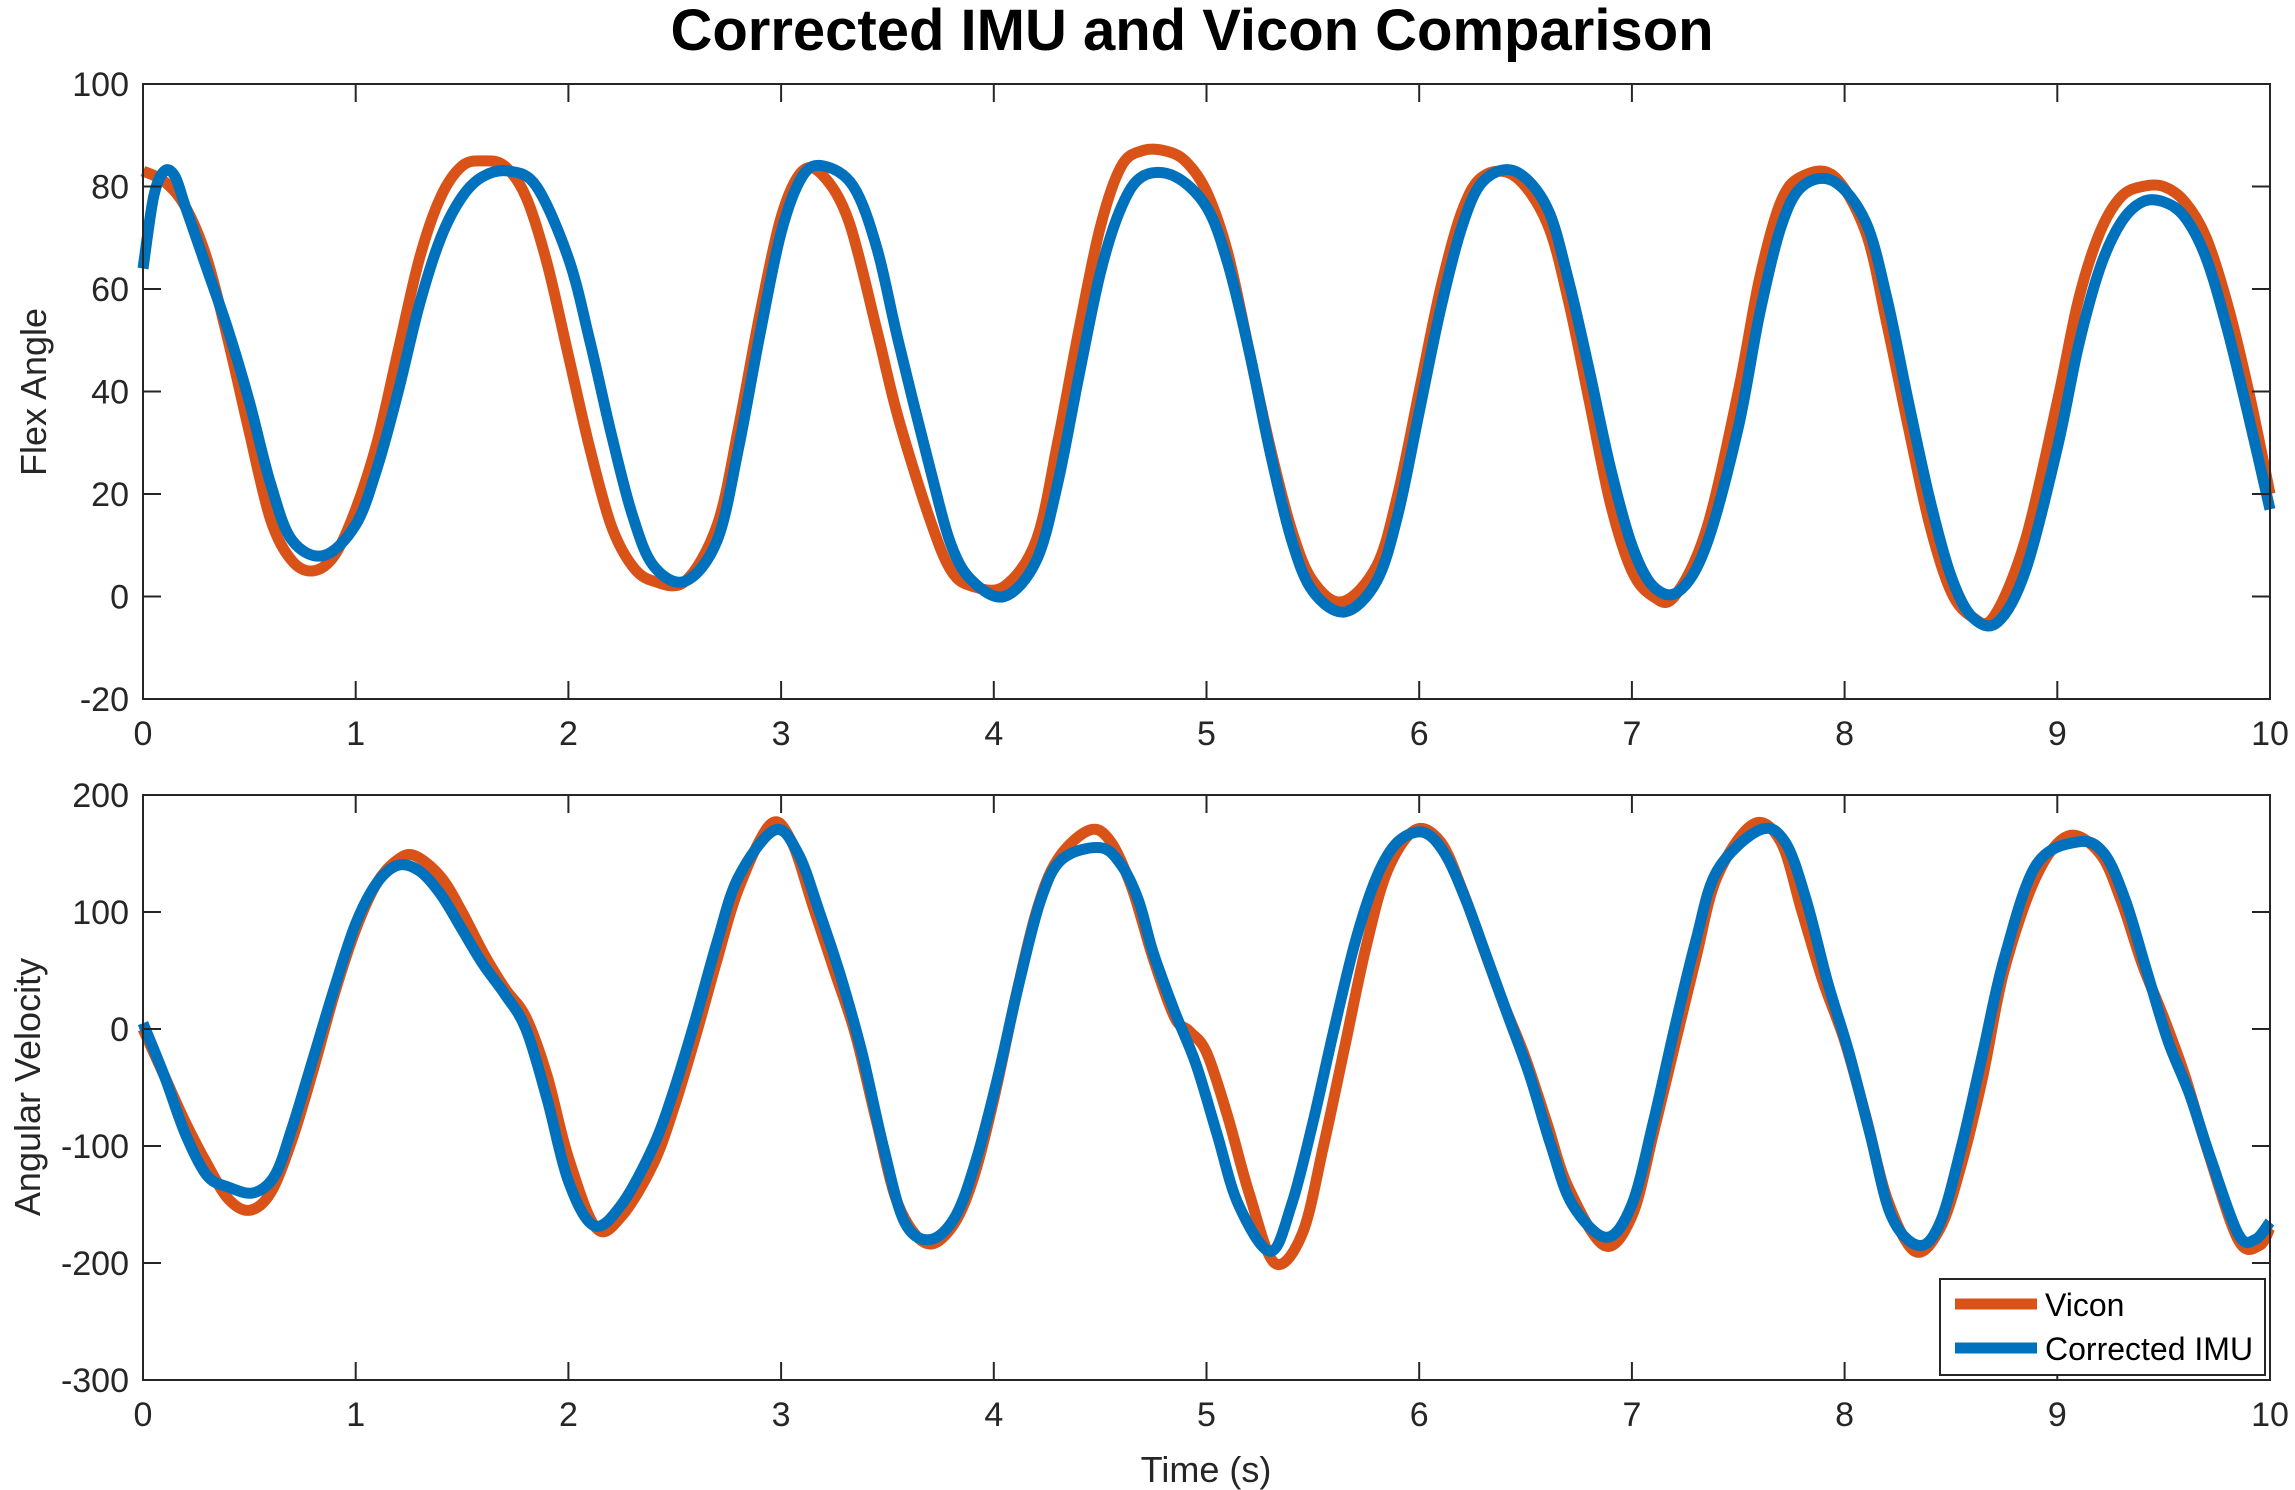 The height and width of the screenshot is (1490, 2295). I want to click on bottom-y-tick-label: 100, so click(100, 913).